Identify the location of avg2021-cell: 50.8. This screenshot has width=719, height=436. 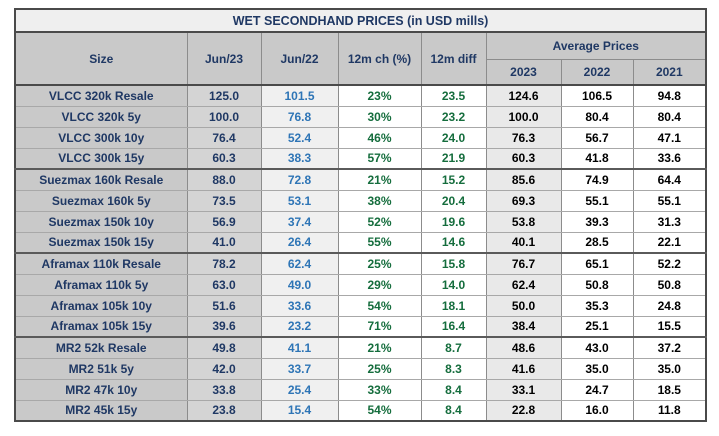
(669, 284).